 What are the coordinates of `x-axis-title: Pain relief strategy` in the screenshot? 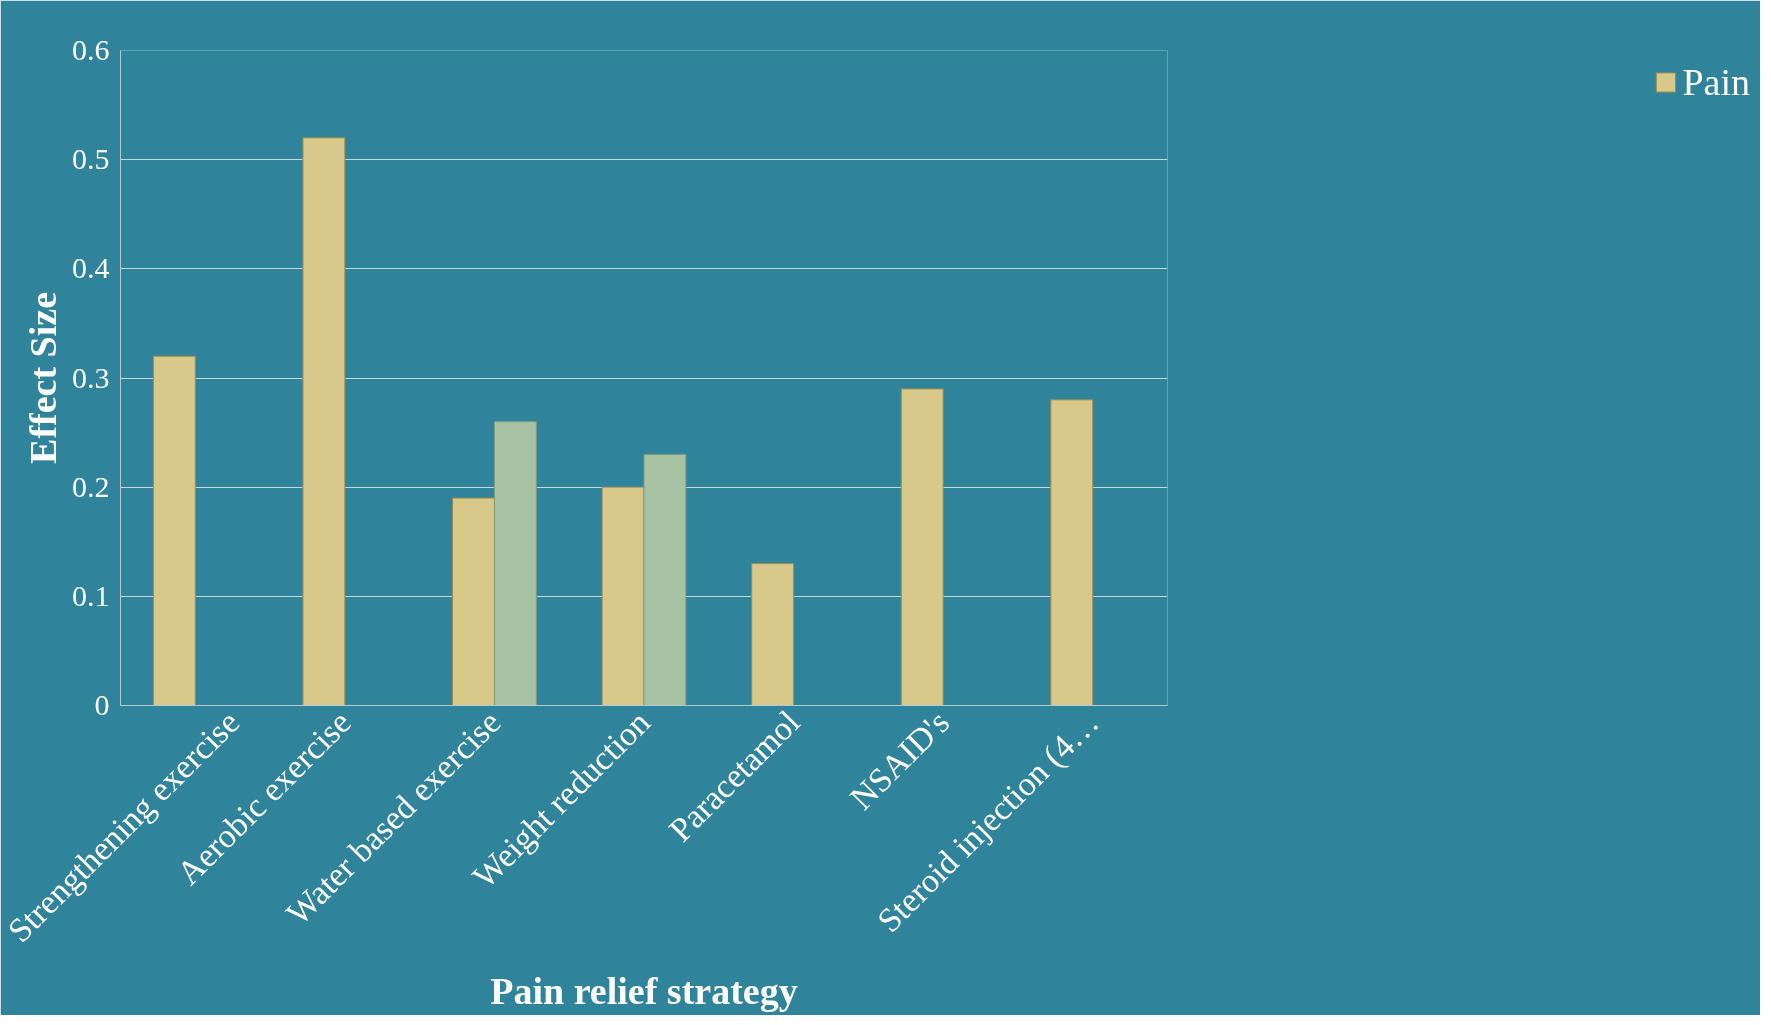 It's located at (644, 991).